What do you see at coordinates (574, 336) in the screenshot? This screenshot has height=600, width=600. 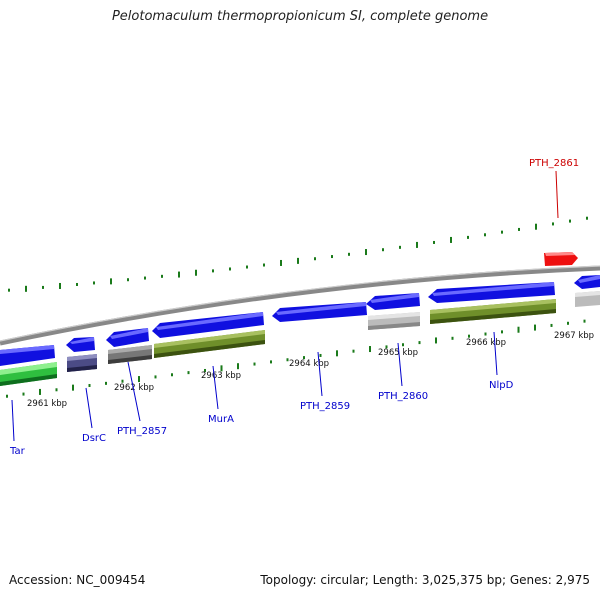 I see `kbp-tick-label: 2967 kbp` at bounding box center [574, 336].